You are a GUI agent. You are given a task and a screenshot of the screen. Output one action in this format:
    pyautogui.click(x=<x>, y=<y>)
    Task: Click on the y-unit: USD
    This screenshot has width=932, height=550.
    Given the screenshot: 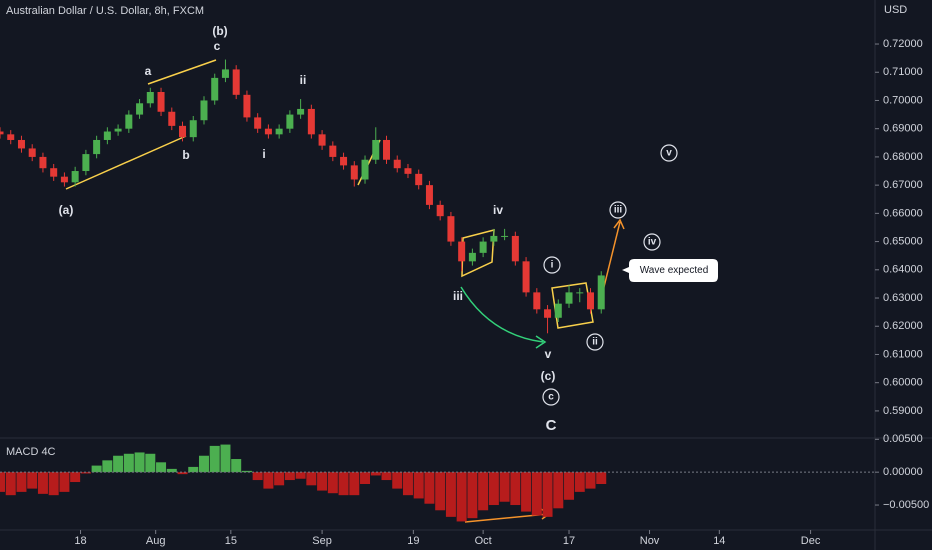 What is the action you would take?
    pyautogui.click(x=895, y=10)
    